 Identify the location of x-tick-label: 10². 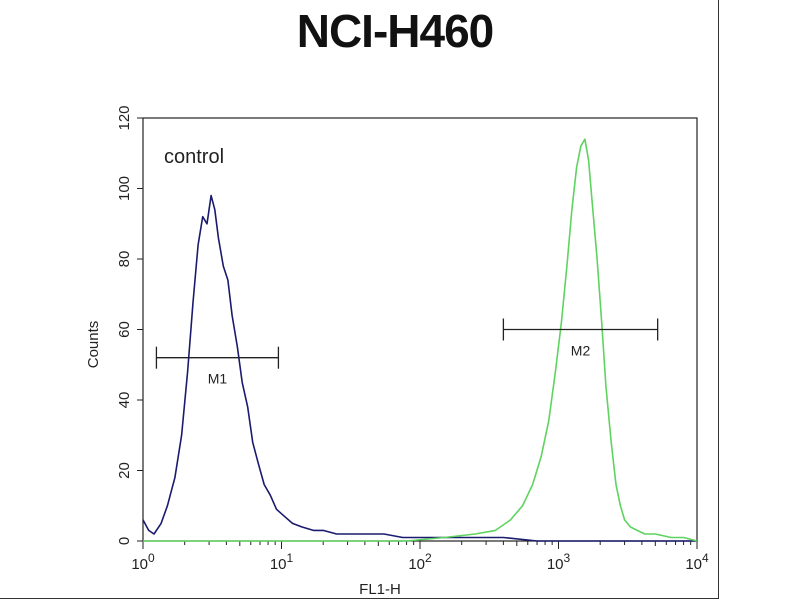
(420, 562).